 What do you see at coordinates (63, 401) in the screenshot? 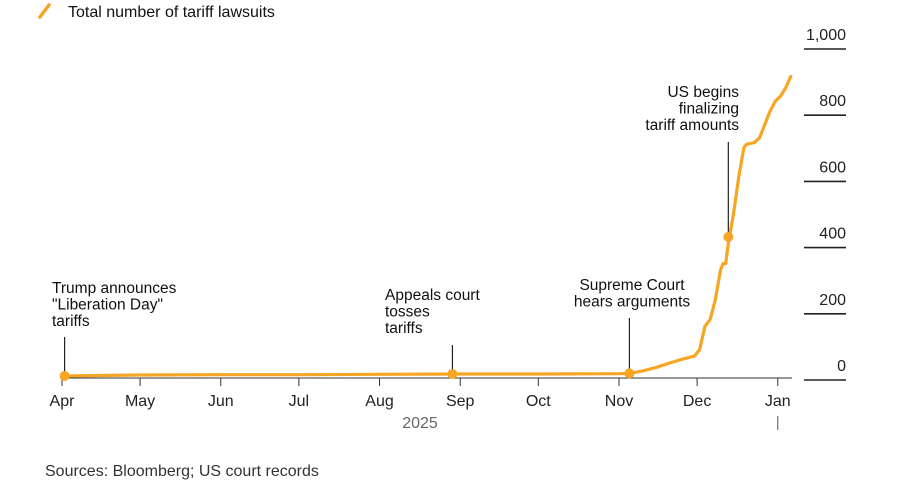
I see `x-tick-label: Apr` at bounding box center [63, 401].